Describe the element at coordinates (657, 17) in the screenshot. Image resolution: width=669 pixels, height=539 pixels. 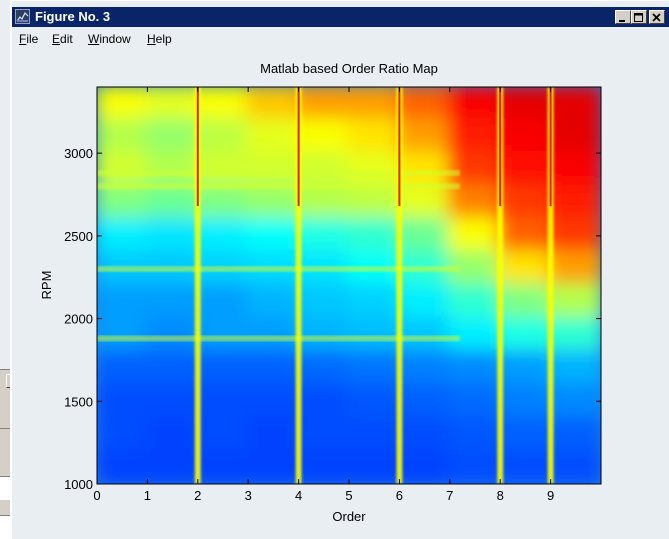
I see `close-button` at that location.